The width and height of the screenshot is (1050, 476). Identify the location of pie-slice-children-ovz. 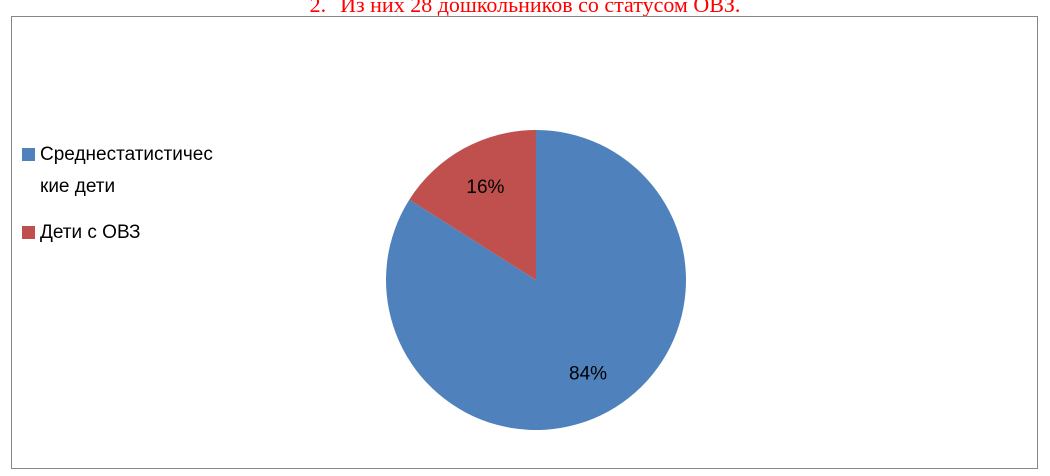
(472, 205).